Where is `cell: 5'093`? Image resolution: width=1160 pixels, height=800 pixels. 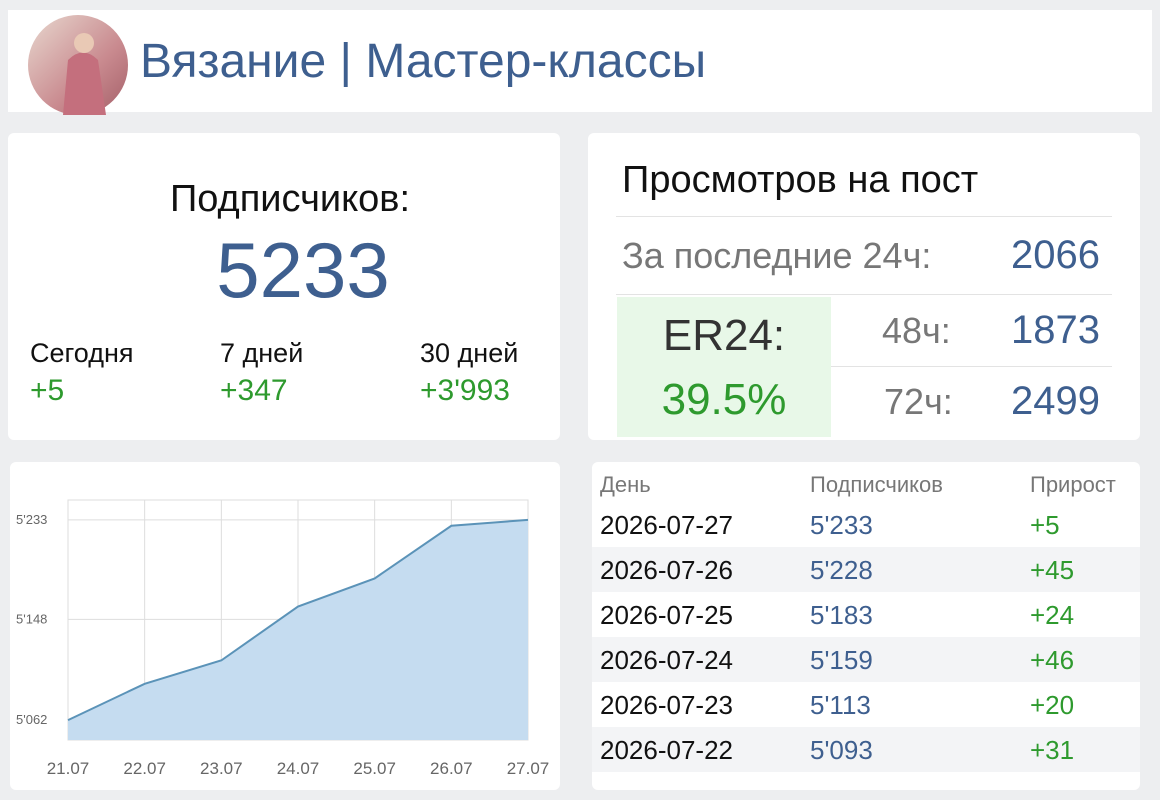
cell: 5'093 is located at coordinates (841, 750).